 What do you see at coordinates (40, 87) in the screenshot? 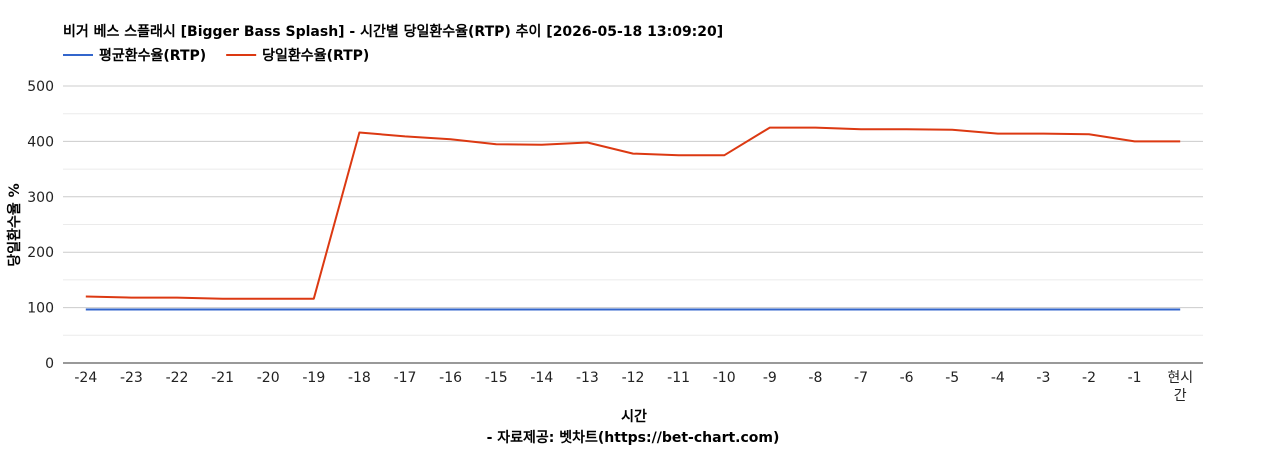
I see `y-tick-label: 500` at bounding box center [40, 87].